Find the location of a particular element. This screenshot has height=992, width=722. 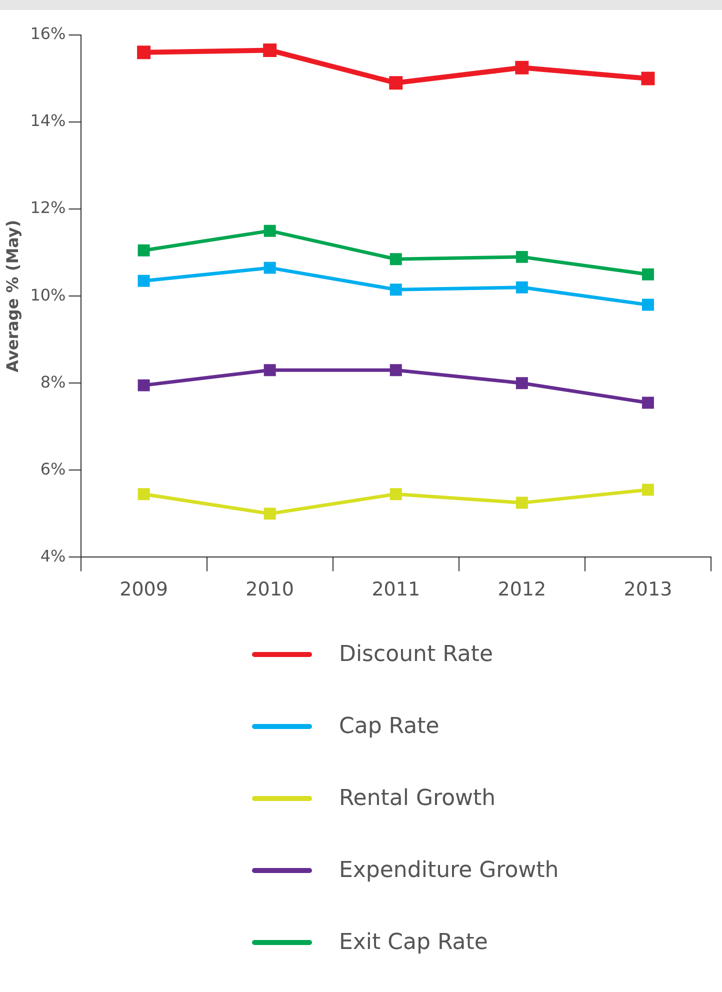

y-axis-title: Average % (May) is located at coordinates (12, 296).